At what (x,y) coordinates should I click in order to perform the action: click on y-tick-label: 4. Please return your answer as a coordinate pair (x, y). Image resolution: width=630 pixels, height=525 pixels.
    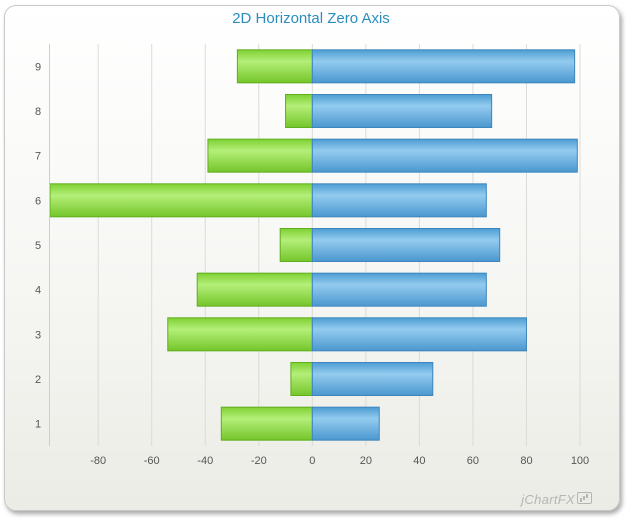
    Looking at the image, I should click on (38, 291).